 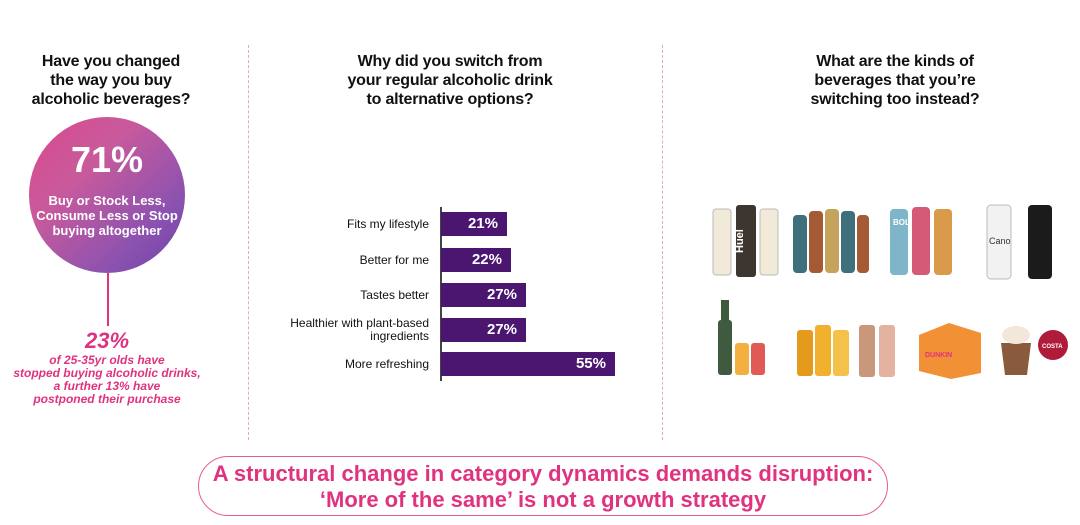 I want to click on bar-value-label: 21%, so click(x=482, y=223).